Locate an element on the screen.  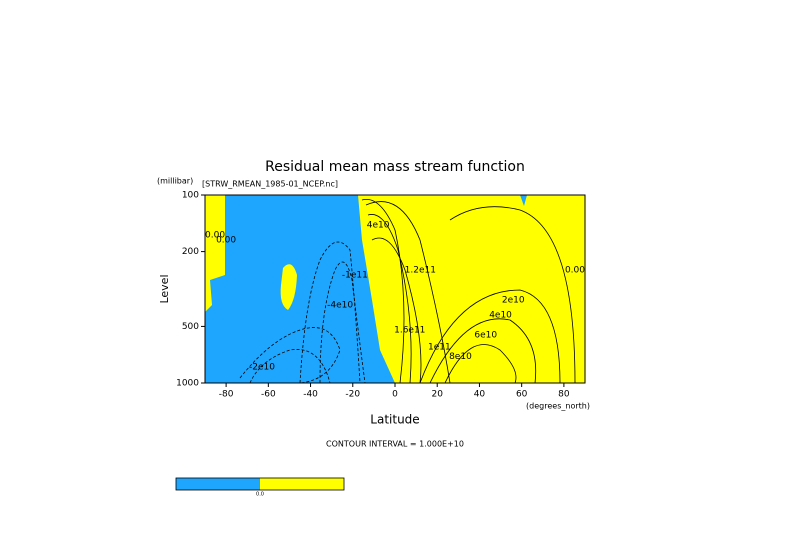
x-tick-label: -20 is located at coordinates (352, 395).